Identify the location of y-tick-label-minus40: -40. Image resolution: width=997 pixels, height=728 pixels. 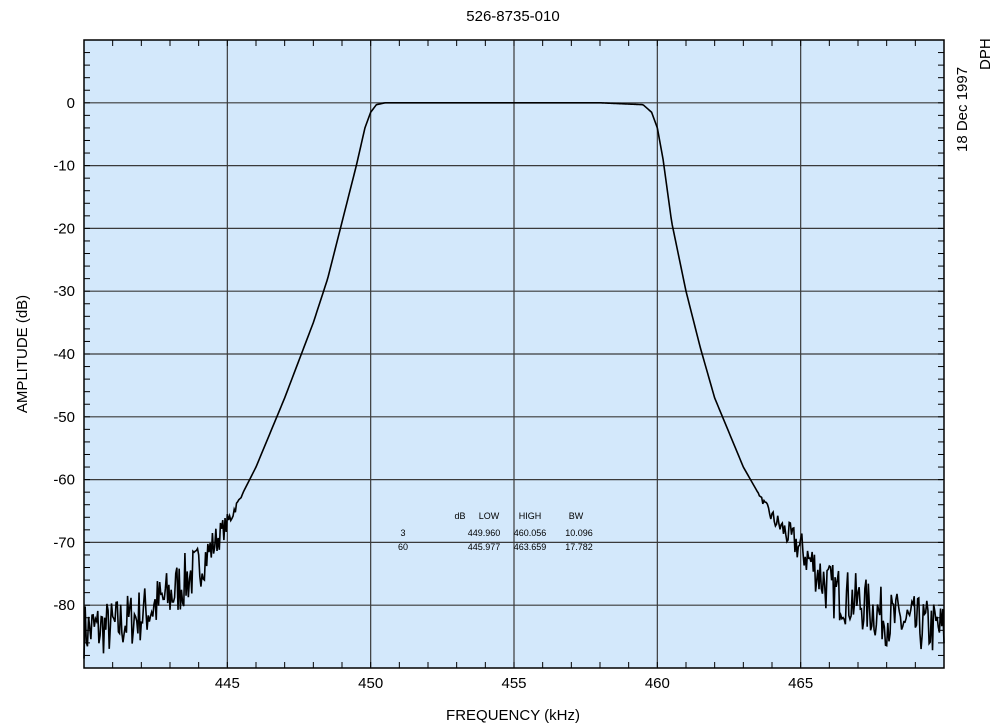
(64, 354).